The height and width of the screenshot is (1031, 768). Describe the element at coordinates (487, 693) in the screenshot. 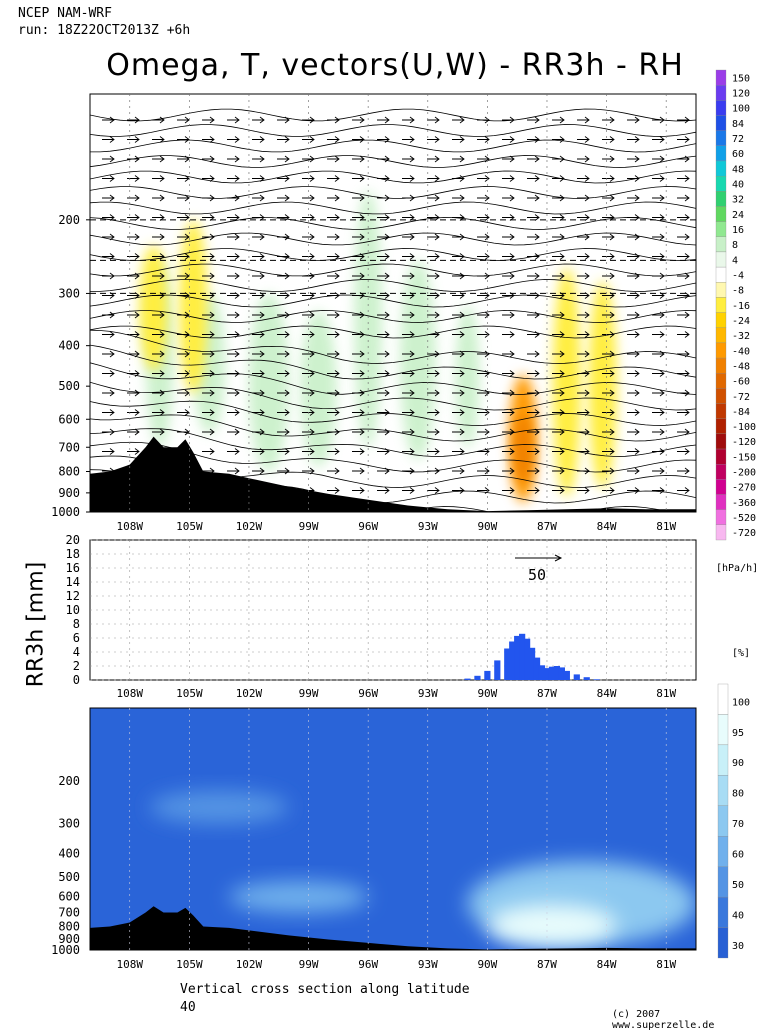

I see `rr3h-longitude-label: 90W` at that location.